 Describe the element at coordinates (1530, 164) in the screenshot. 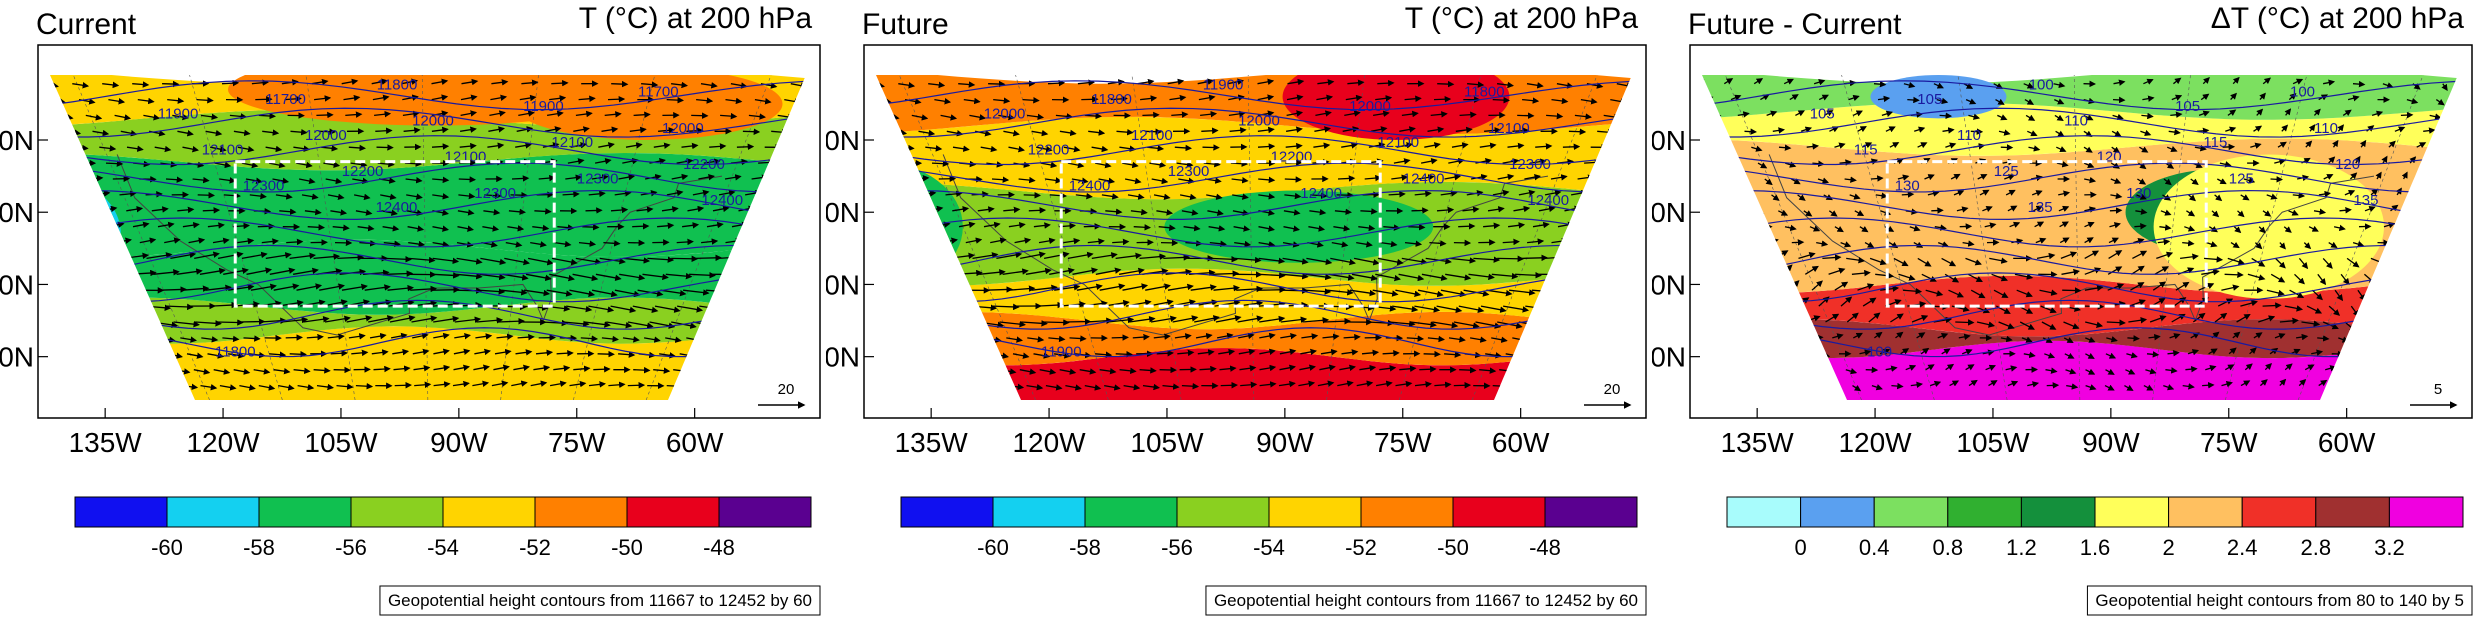

I see `contour-label: 12300` at that location.